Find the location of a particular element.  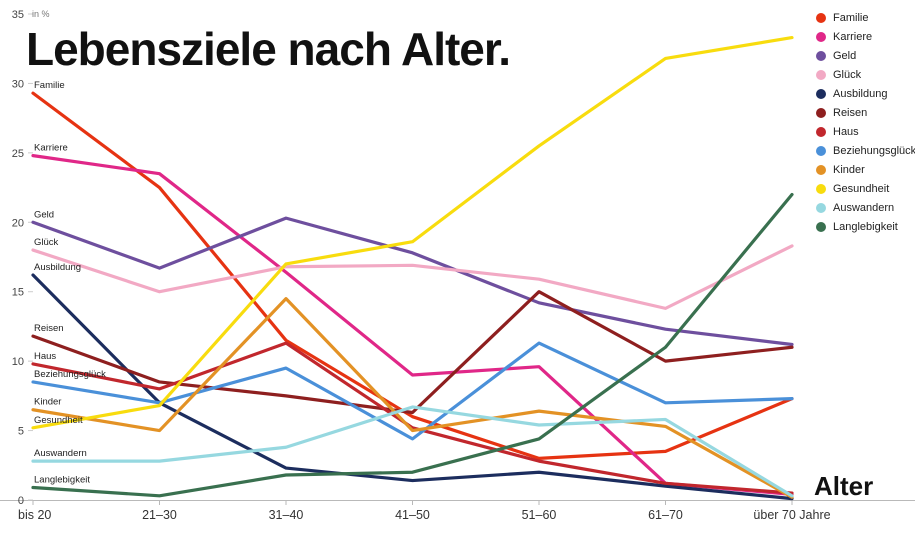

legend-label: Familie is located at coordinates (851, 18).